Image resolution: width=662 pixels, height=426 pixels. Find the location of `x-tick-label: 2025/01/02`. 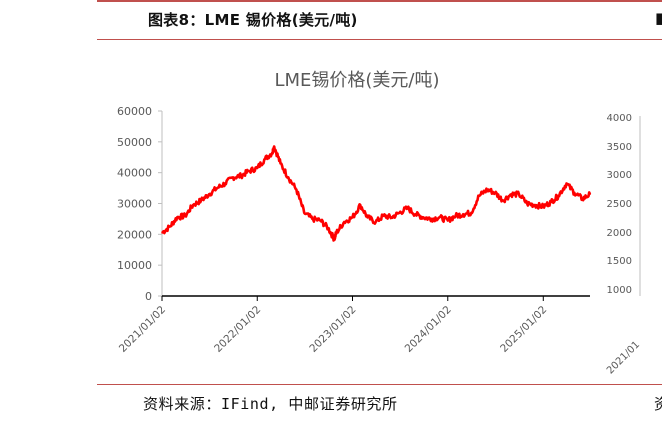

x-tick-label: 2025/01/02 is located at coordinates (523, 329).